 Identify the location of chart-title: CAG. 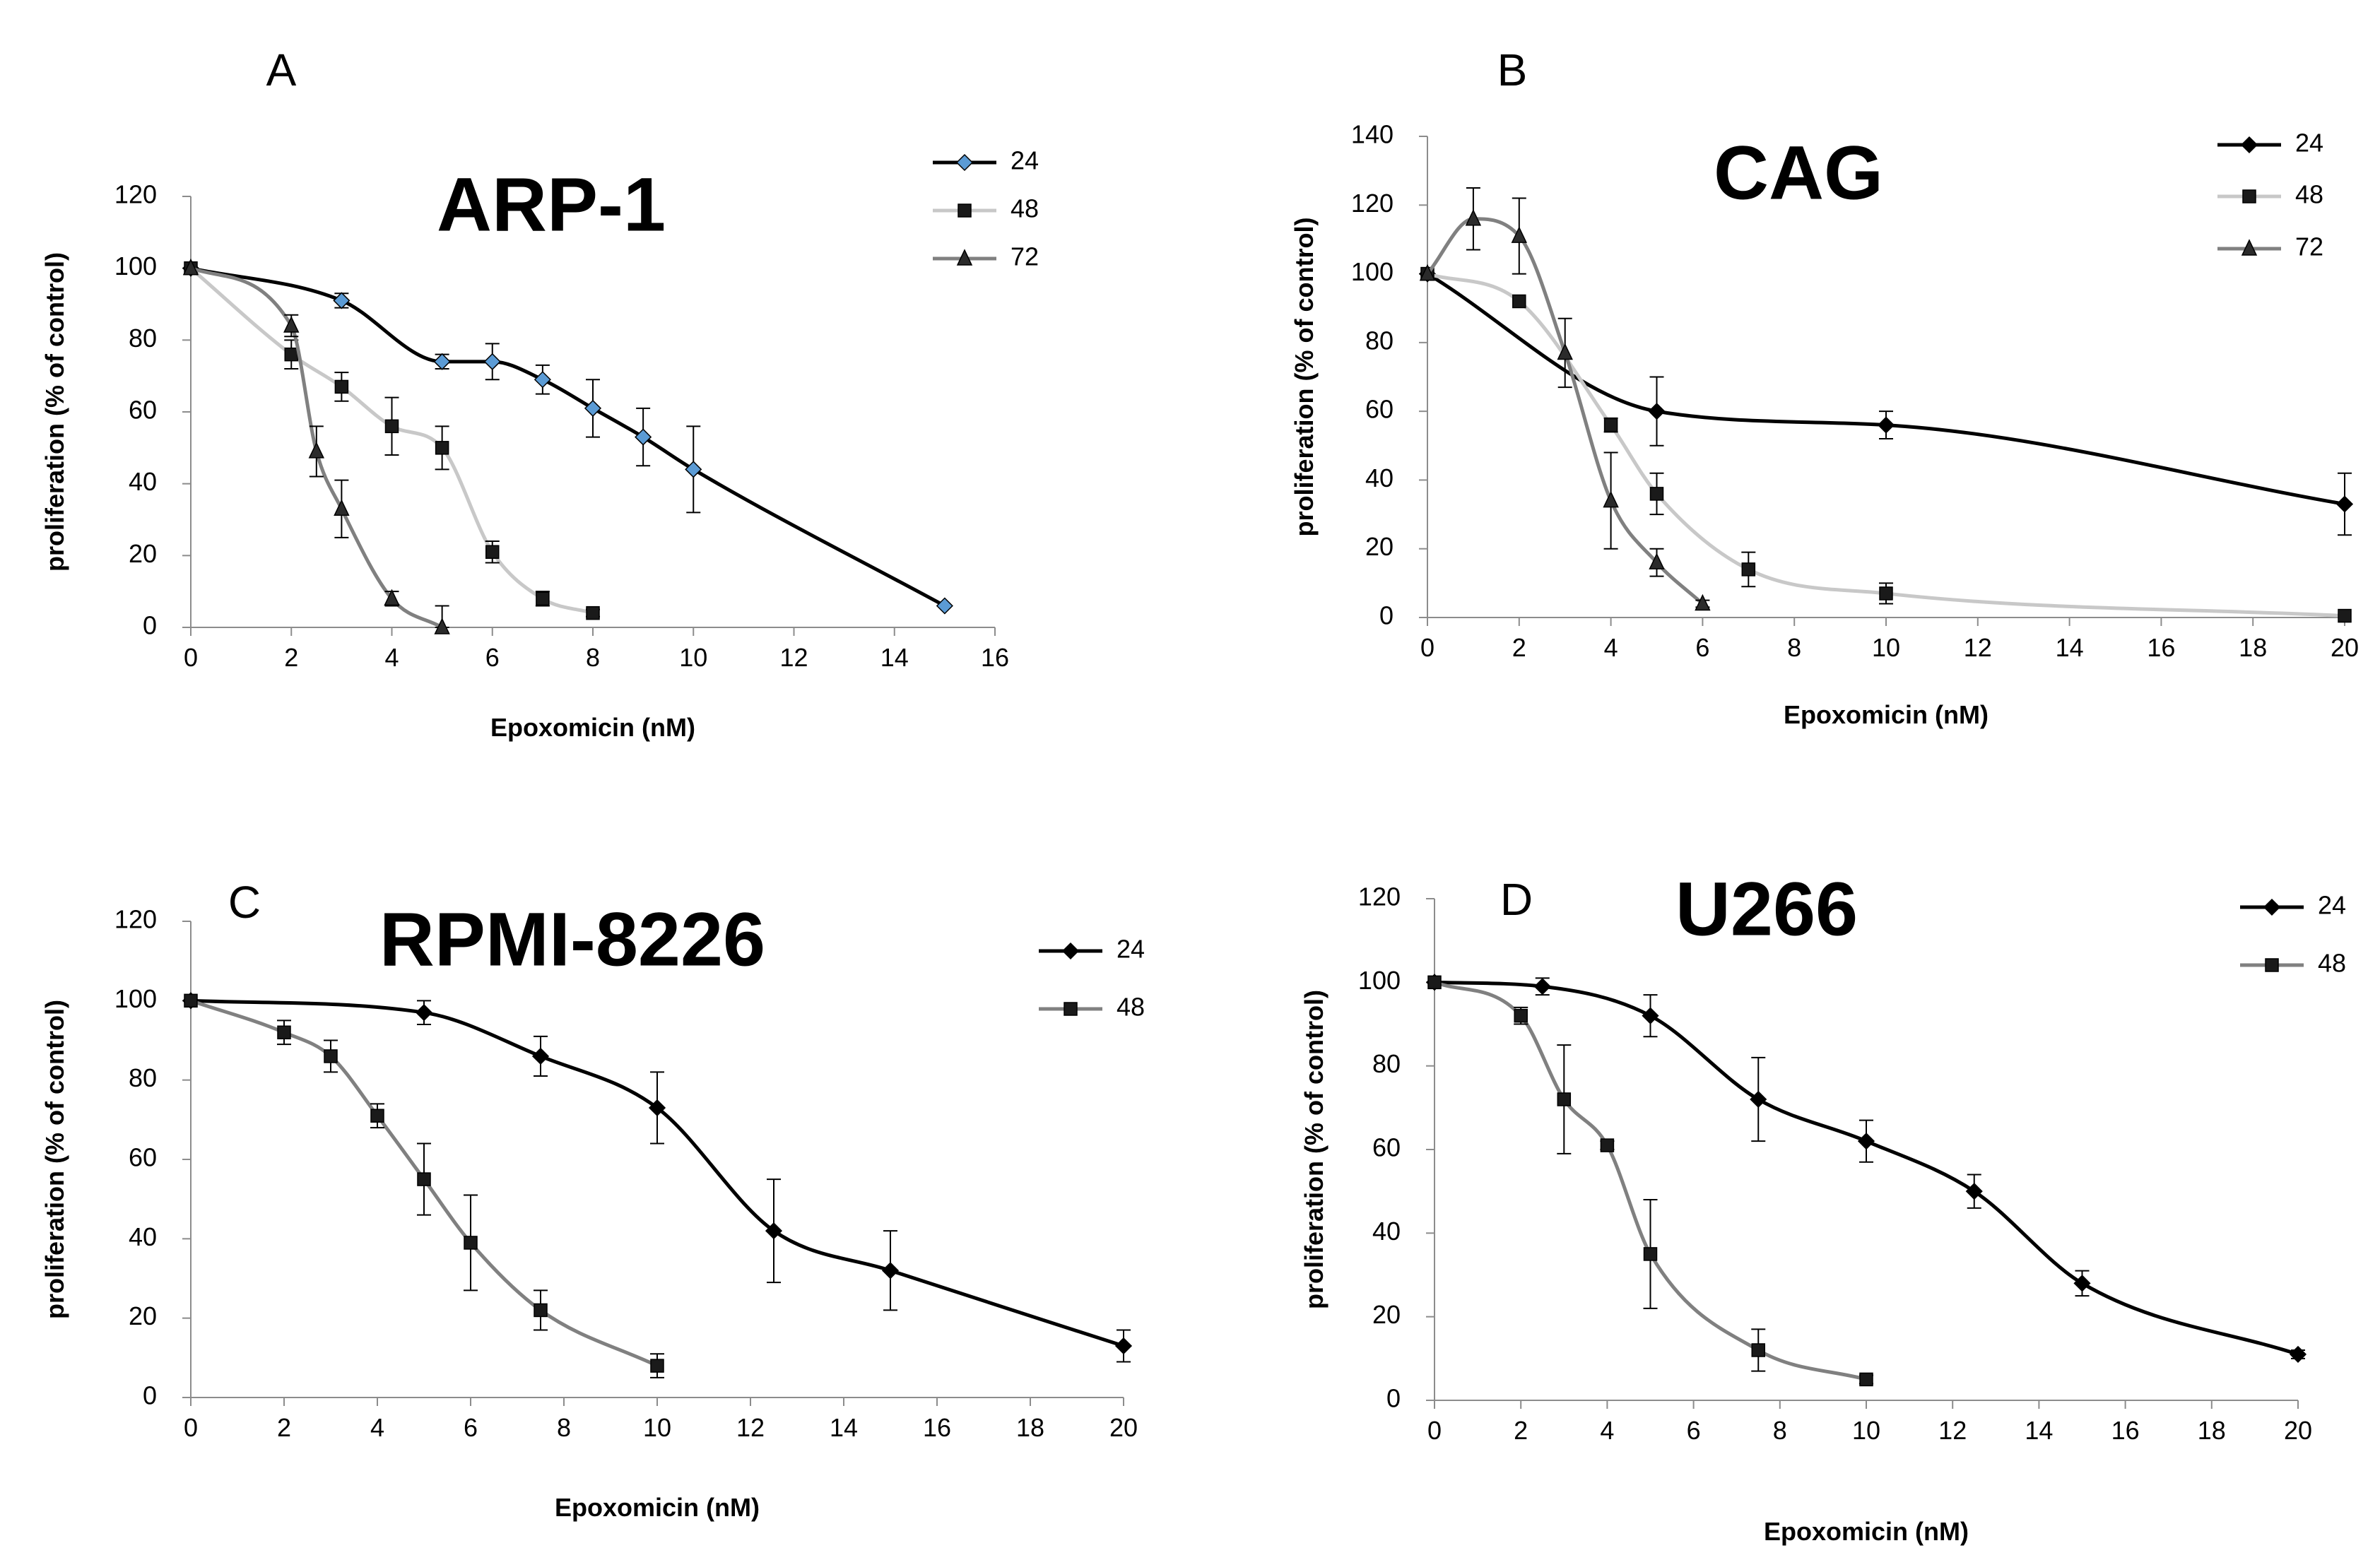
(1798, 172).